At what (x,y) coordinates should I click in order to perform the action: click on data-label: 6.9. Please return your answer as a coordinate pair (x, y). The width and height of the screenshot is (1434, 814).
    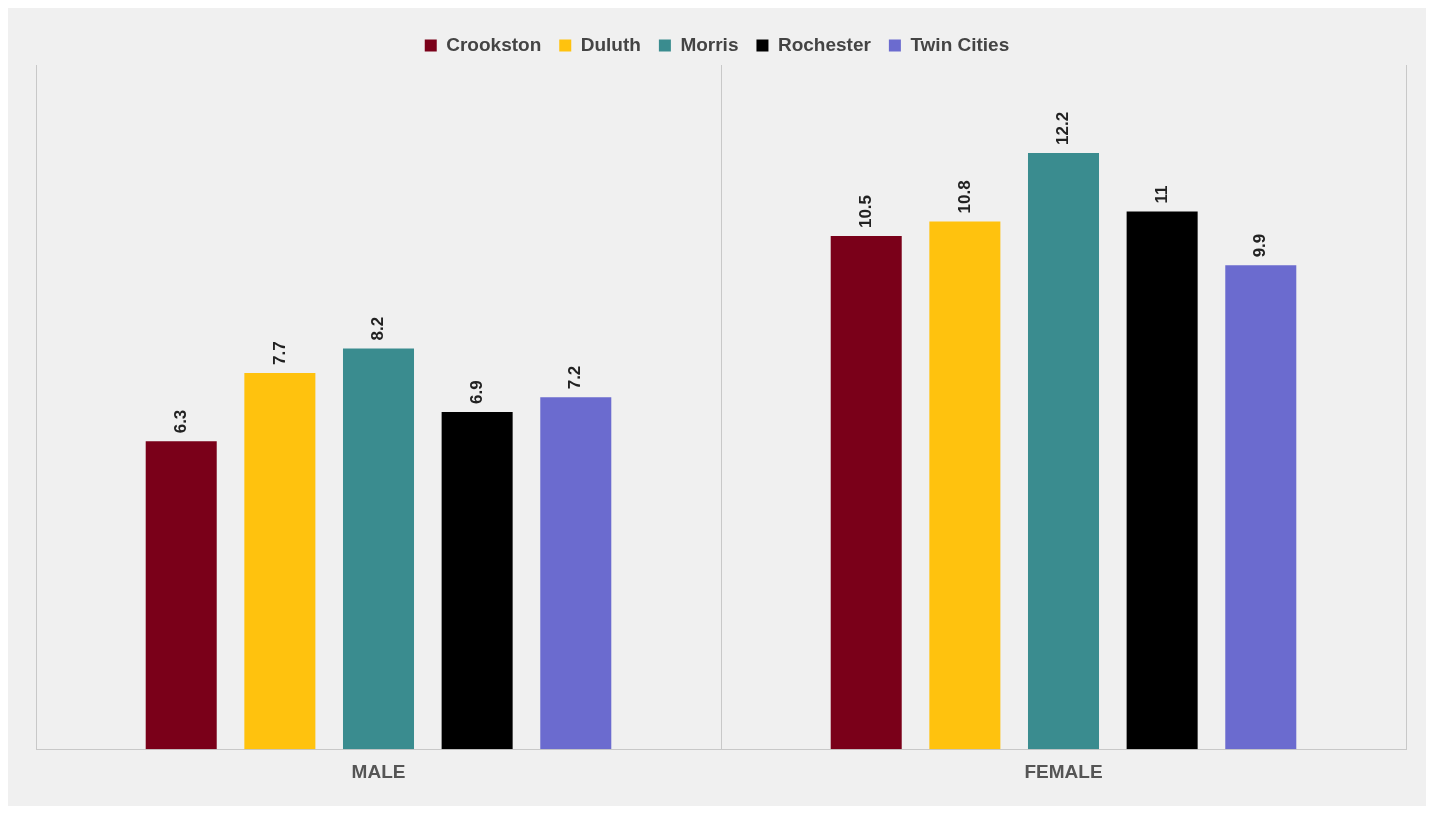
    Looking at the image, I should click on (476, 392).